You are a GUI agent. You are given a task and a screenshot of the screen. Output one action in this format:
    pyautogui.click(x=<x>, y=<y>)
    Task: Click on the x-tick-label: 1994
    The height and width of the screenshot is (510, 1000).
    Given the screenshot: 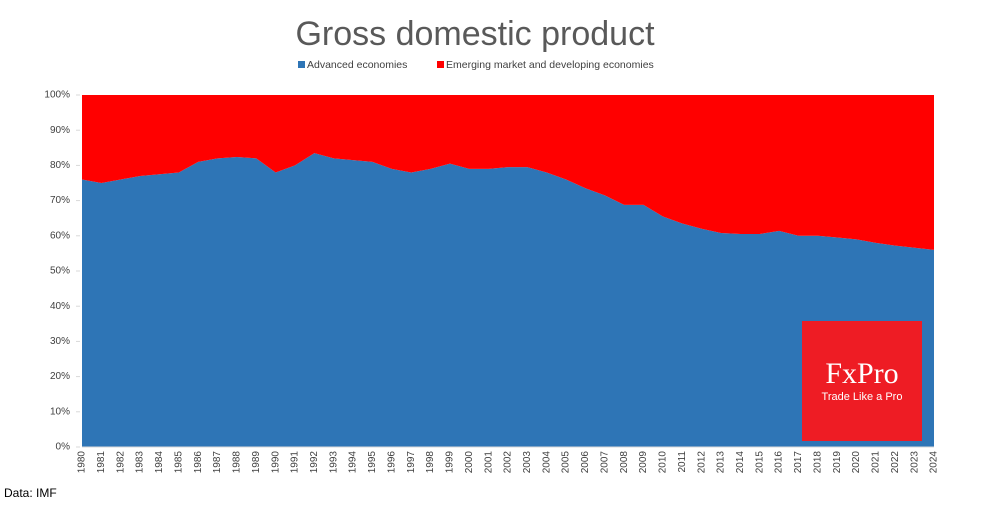 What is the action you would take?
    pyautogui.click(x=353, y=462)
    